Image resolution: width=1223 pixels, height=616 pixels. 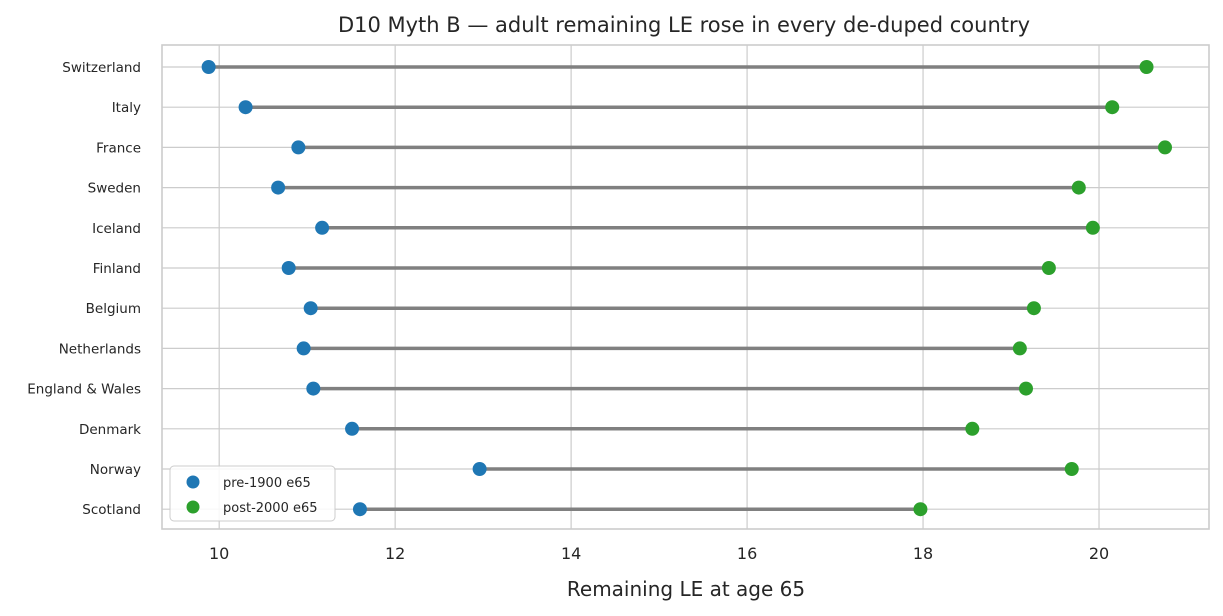 I want to click on point-pre-1900-sweden, so click(x=278, y=187).